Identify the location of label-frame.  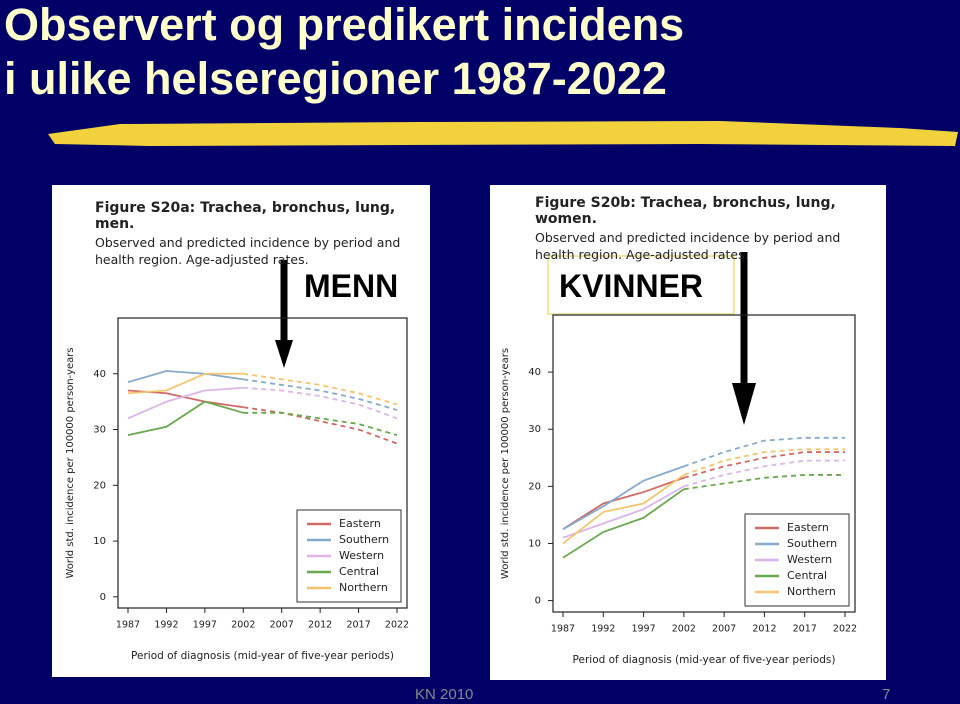
(641, 285).